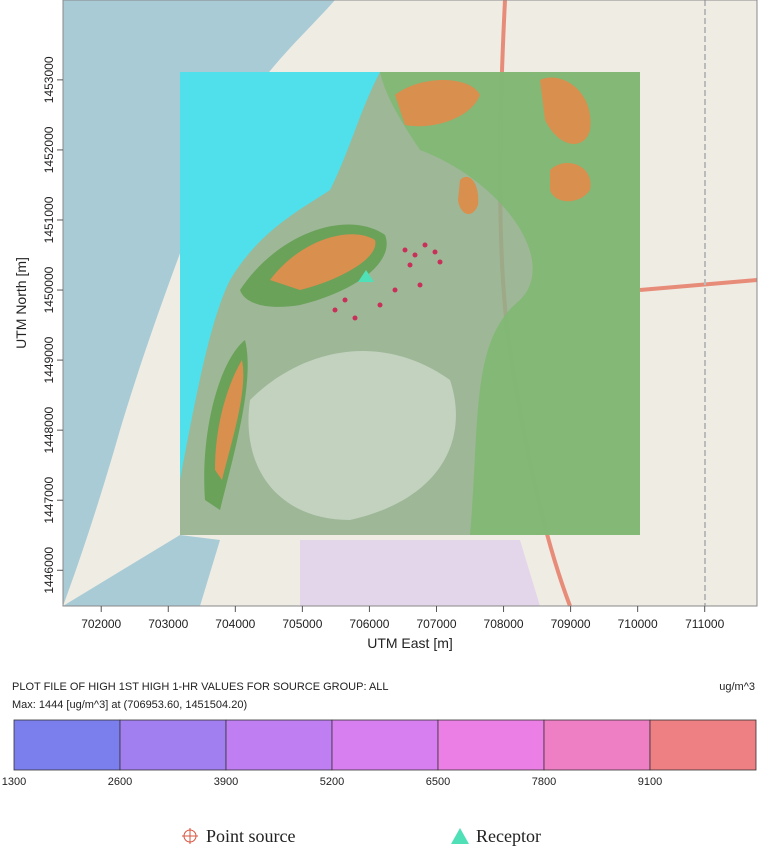  Describe the element at coordinates (369, 624) in the screenshot. I see `x-tick-label: 706000` at that location.